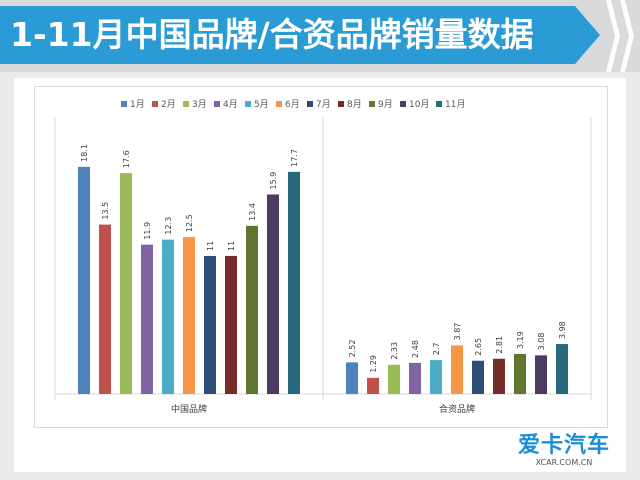 The image size is (640, 480). What do you see at coordinates (252, 212) in the screenshot?
I see `data-label: 13.4` at bounding box center [252, 212].